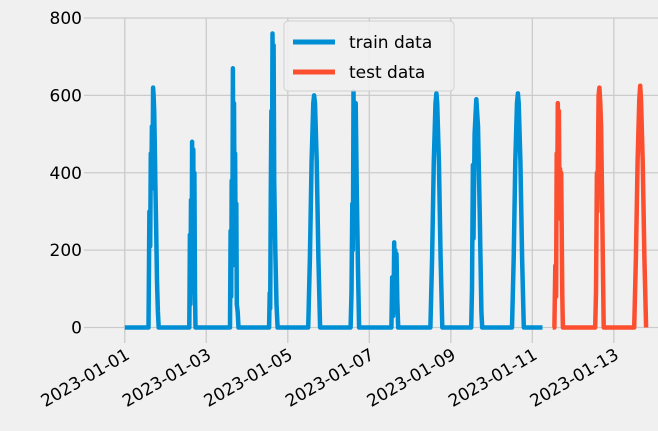  What do you see at coordinates (66, 19) in the screenshot?
I see `y-tick-label: 800` at bounding box center [66, 19].